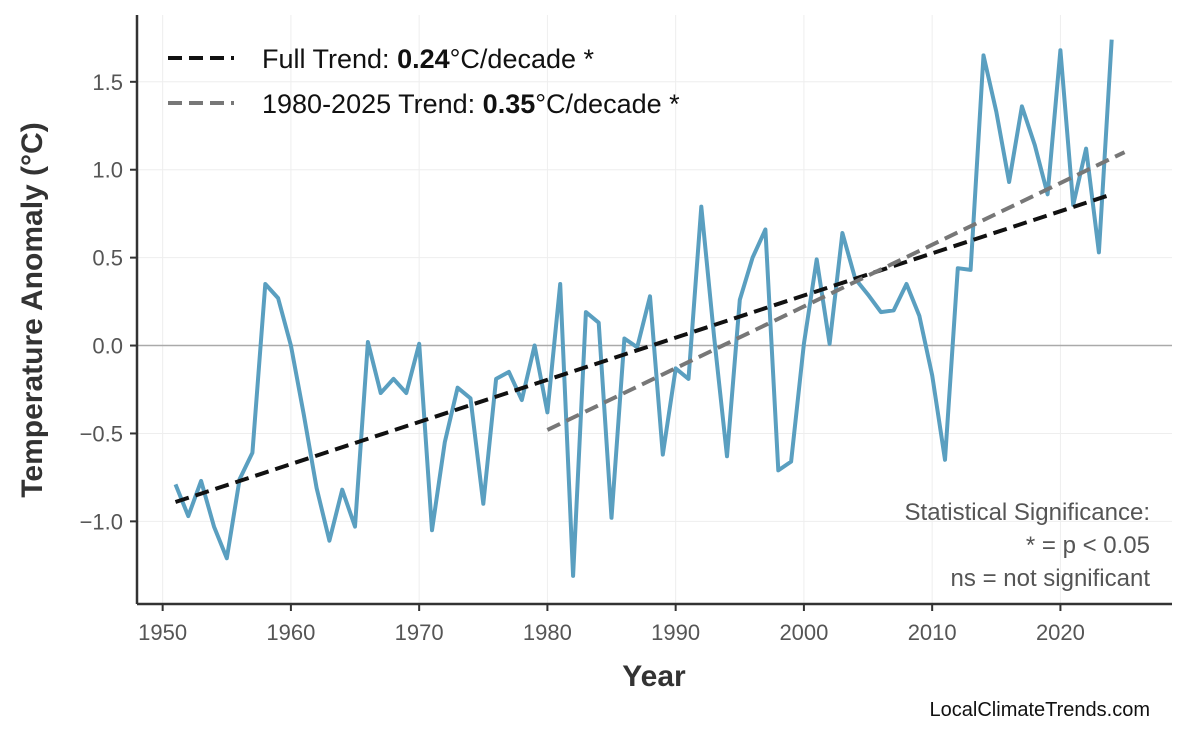  I want to click on y-ticks: −1.0 −0.5 0.0 0.5 1.0 1.5, so click(108, 302).